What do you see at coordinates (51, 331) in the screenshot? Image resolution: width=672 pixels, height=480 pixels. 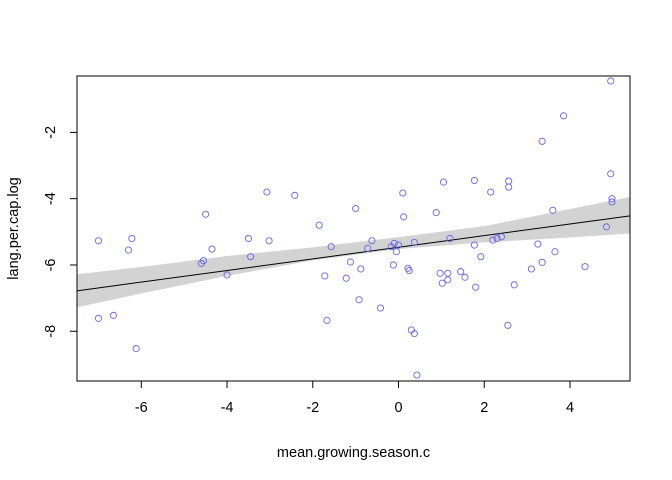 I see `y-tick-label: -8` at bounding box center [51, 331].